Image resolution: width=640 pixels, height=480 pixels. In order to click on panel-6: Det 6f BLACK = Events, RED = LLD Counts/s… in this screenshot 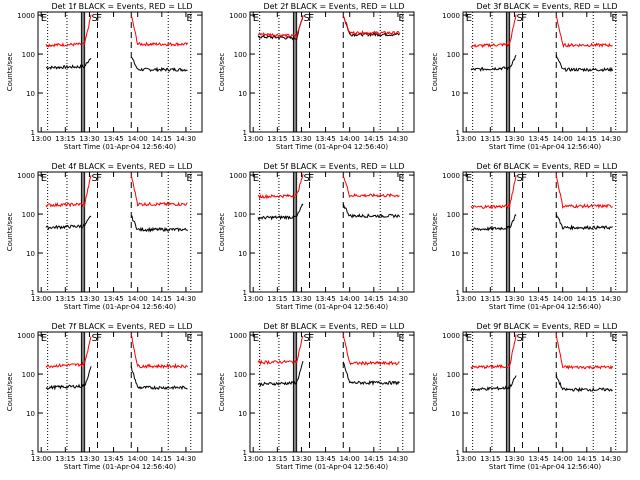, I will do `click(529, 236)`.